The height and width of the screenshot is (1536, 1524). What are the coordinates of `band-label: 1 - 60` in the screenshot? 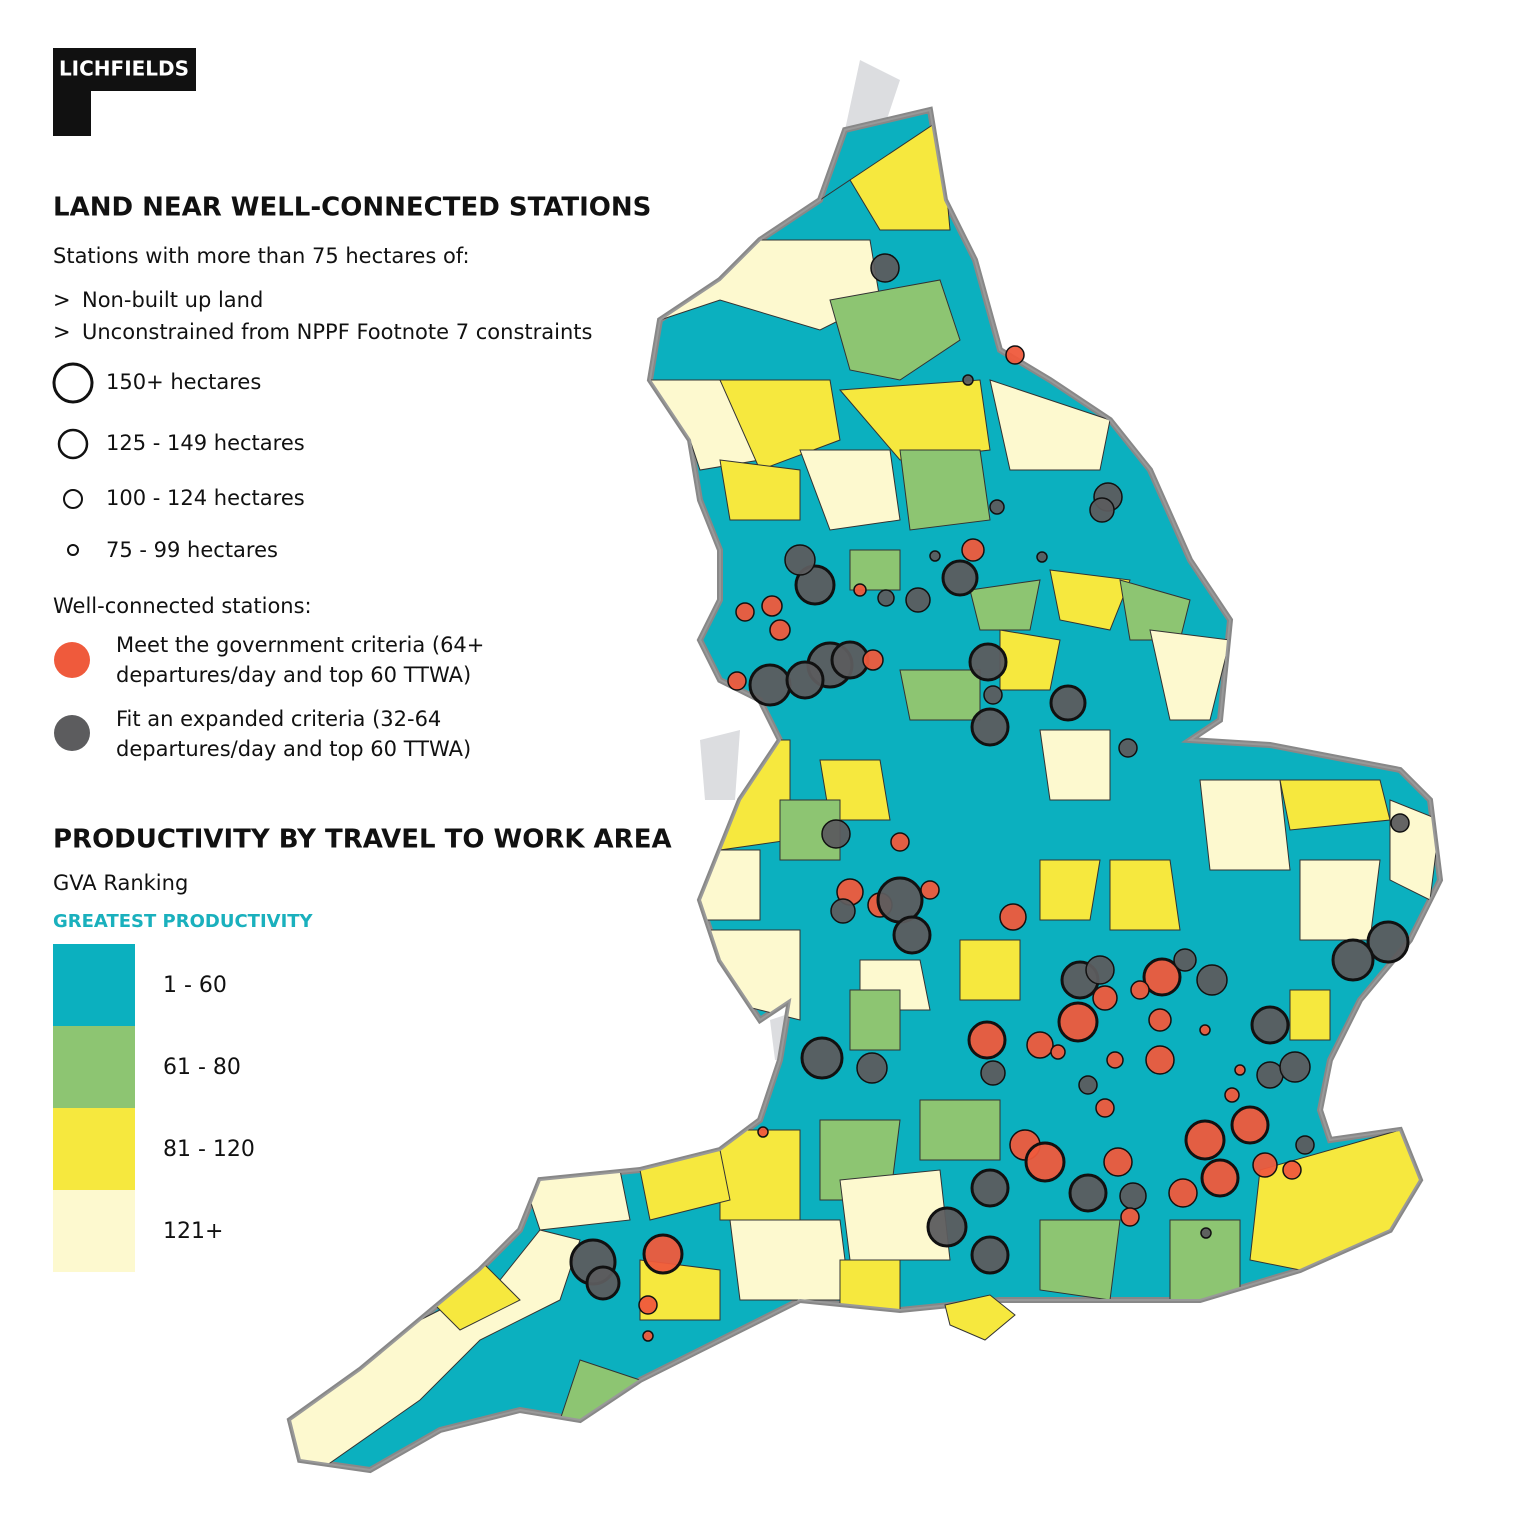 It's located at (195, 985).